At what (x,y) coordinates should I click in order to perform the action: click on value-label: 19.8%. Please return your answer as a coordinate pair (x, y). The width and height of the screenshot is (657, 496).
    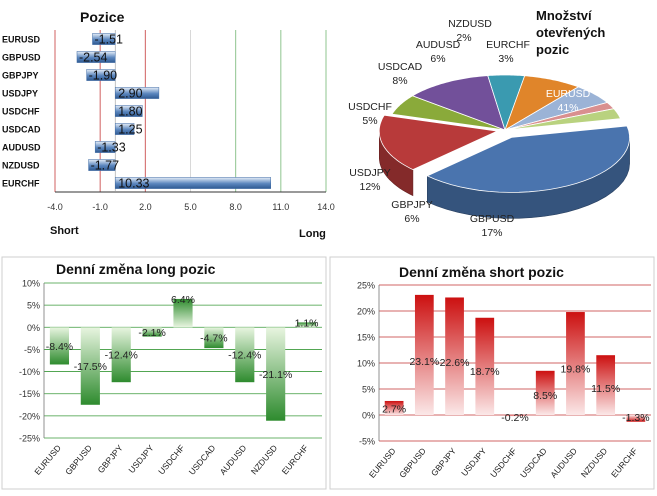
    Looking at the image, I should click on (576, 370).